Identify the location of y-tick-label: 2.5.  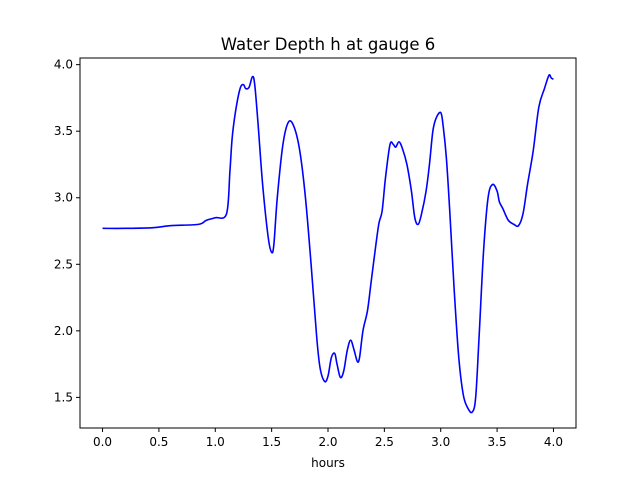
(63, 264).